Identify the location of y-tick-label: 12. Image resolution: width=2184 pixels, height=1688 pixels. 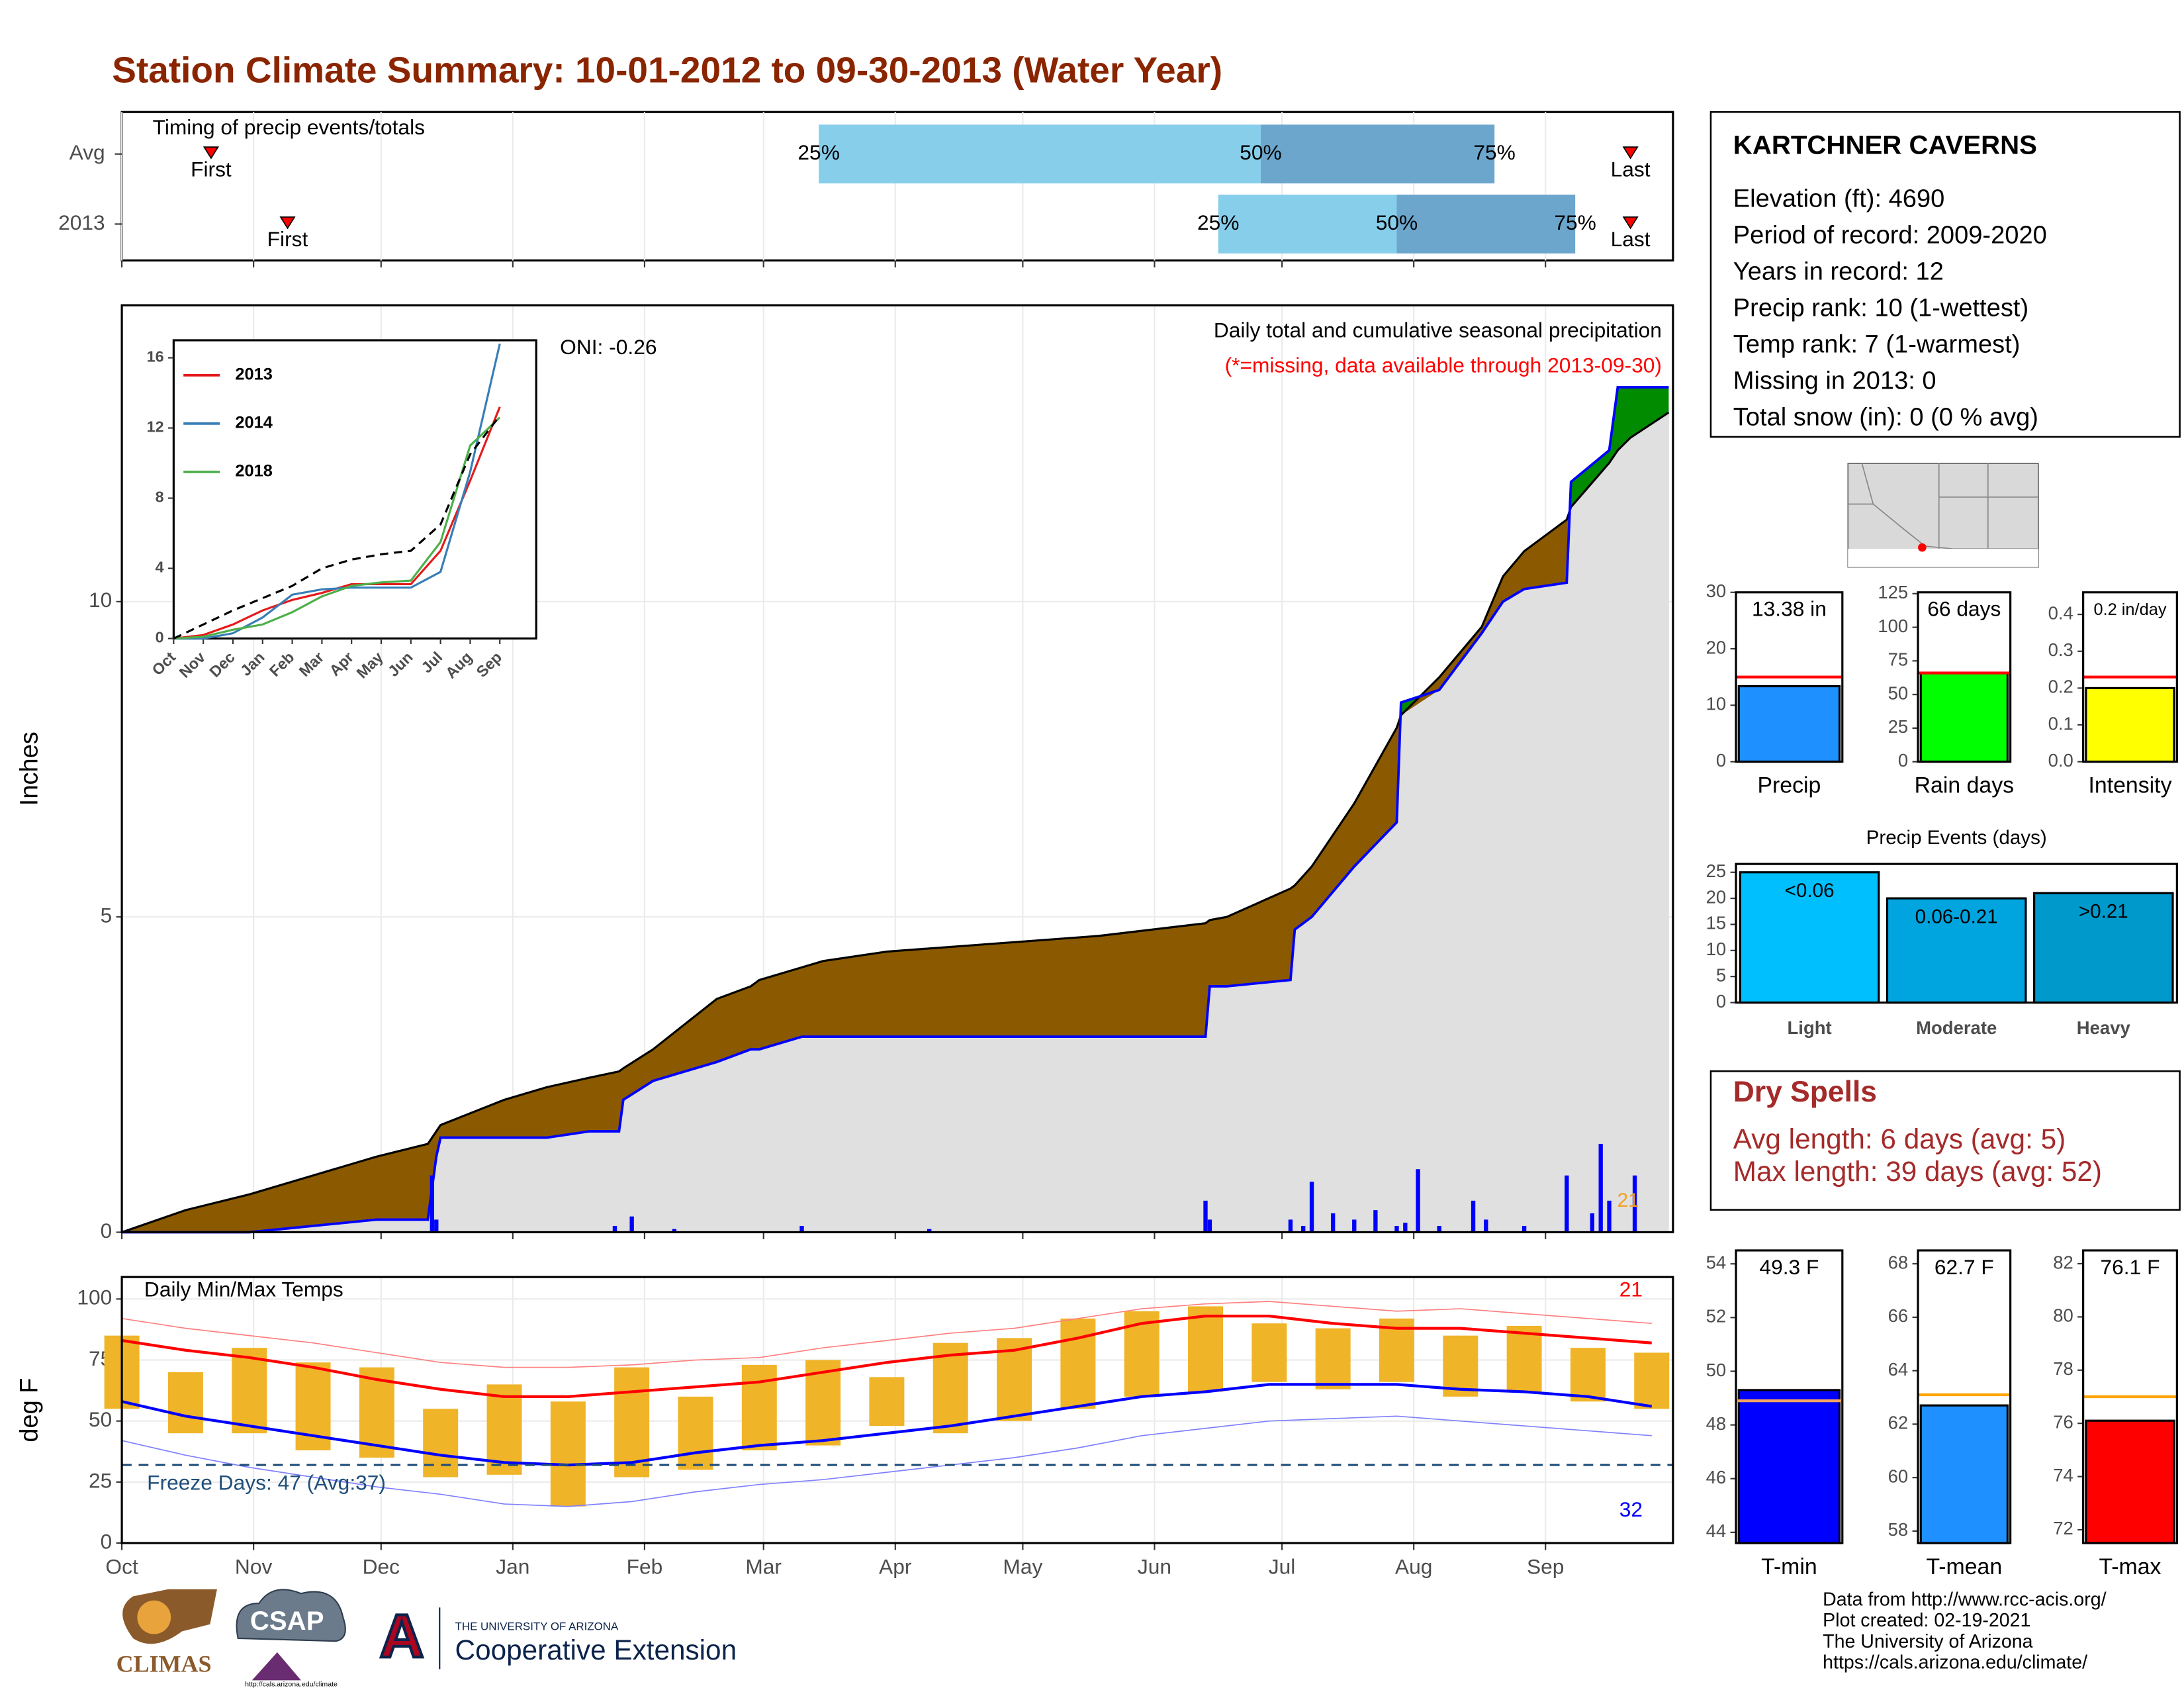
(155, 427).